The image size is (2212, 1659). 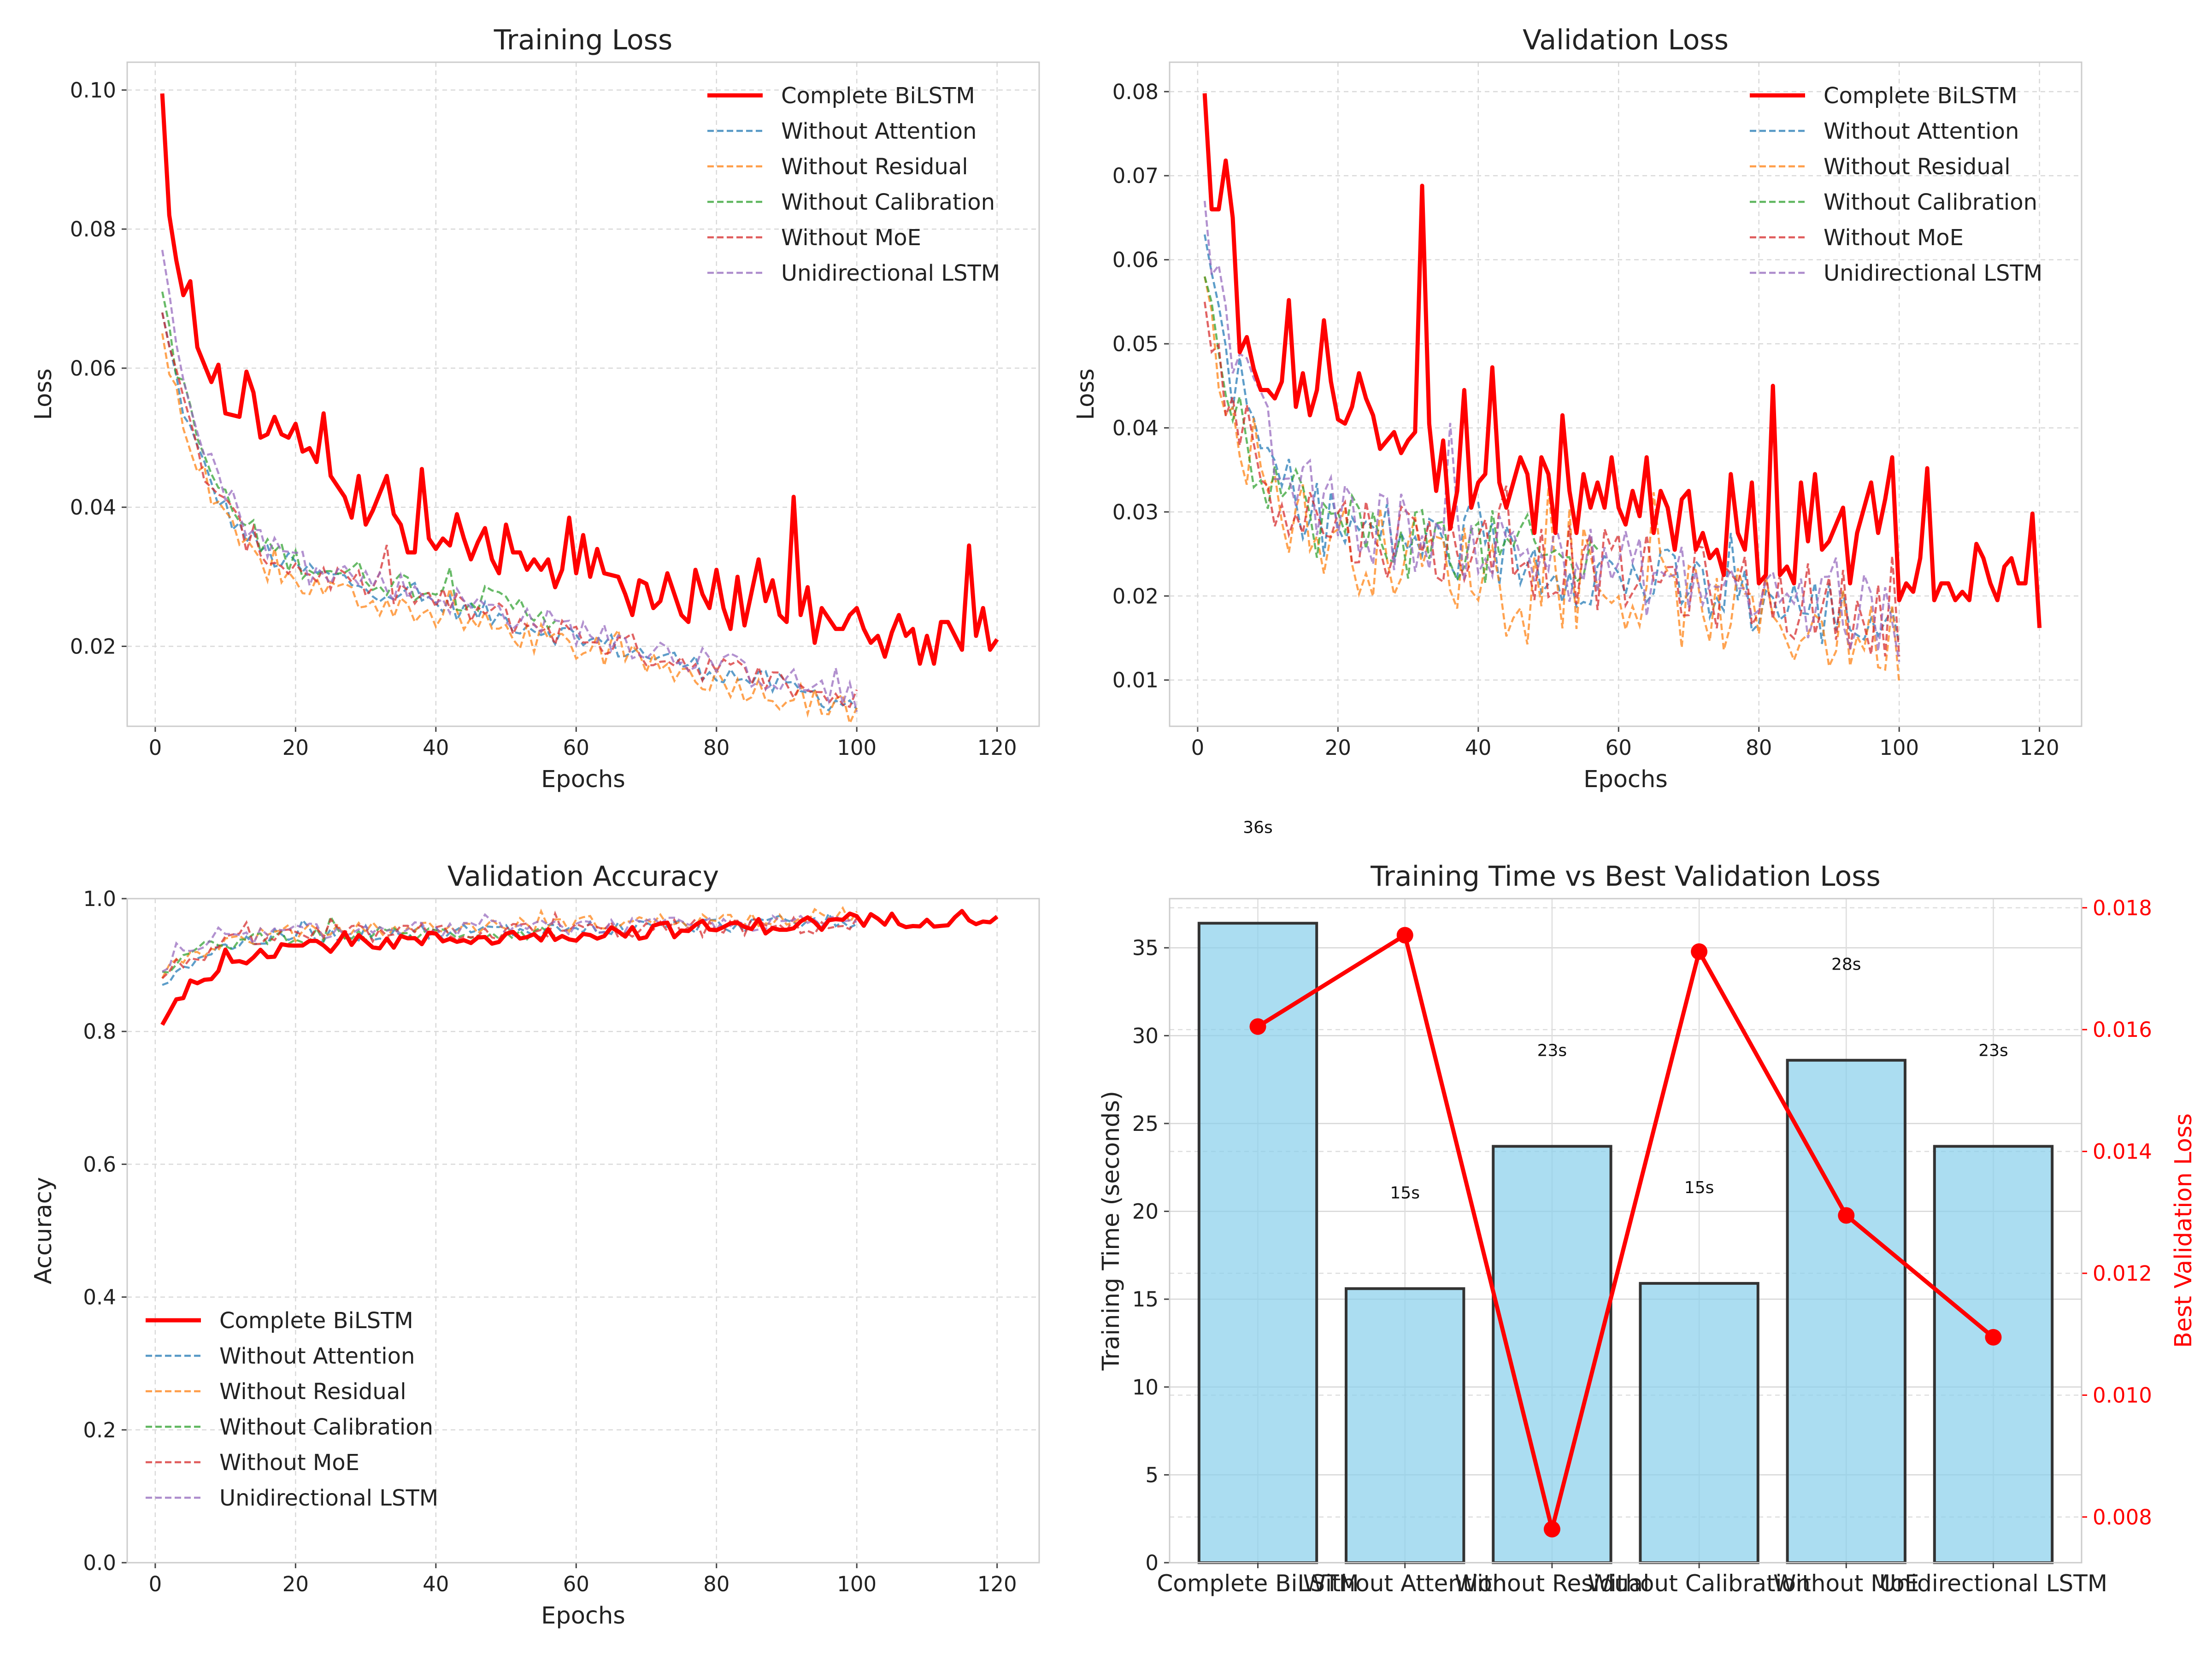 I want to click on y-tick-label: 0.07, so click(x=1135, y=176).